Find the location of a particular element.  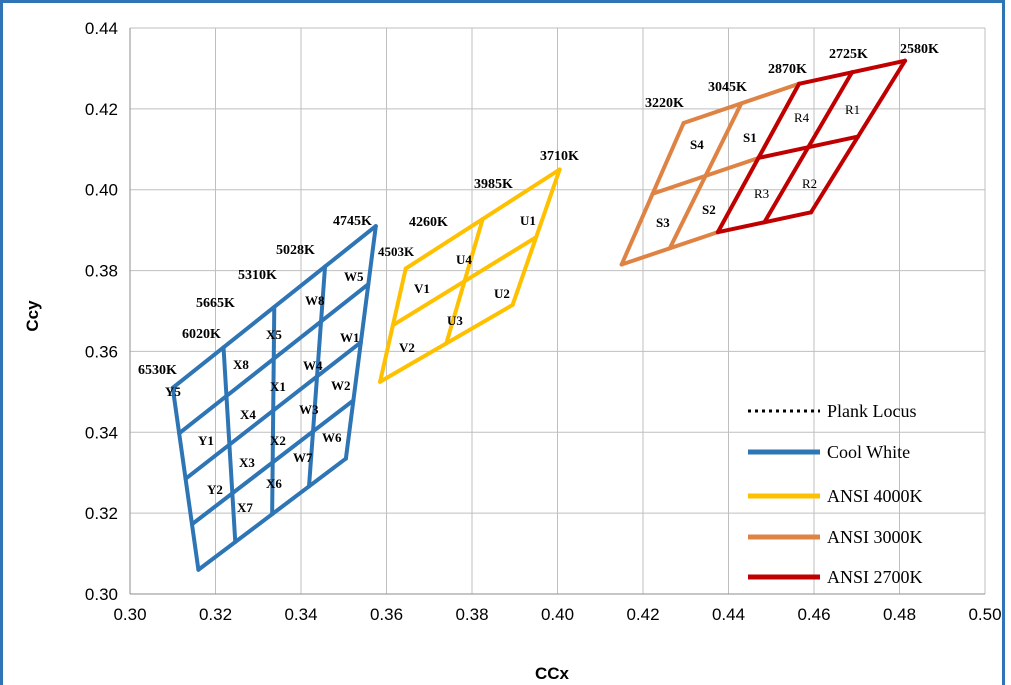

bin-label: W7 is located at coordinates (303, 457).